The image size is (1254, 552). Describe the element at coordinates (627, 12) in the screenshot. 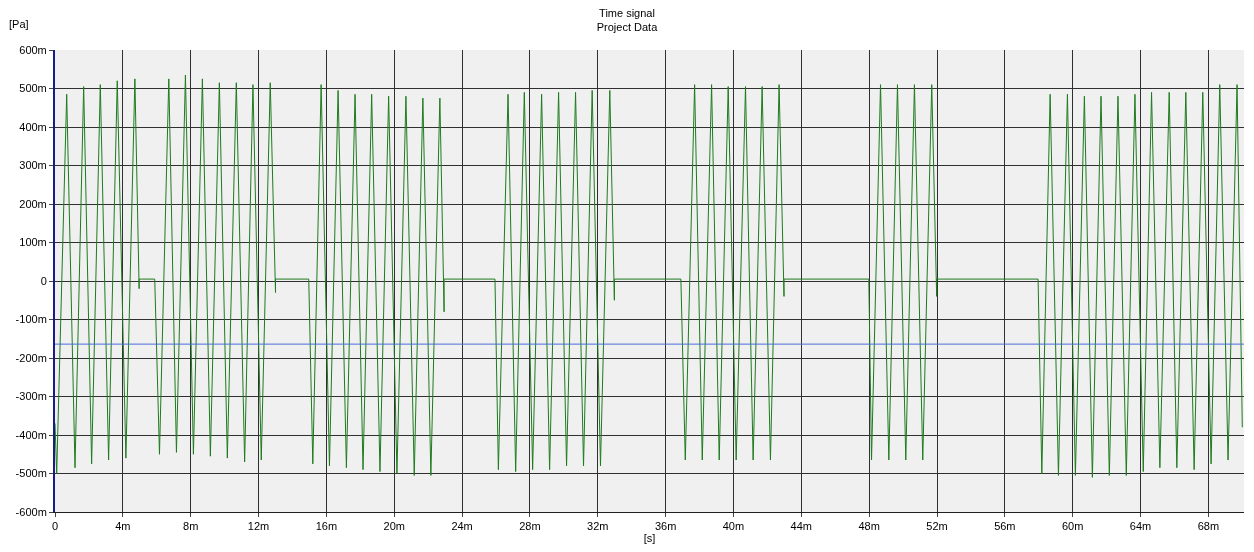

I see `chart-title: Time signal` at that location.